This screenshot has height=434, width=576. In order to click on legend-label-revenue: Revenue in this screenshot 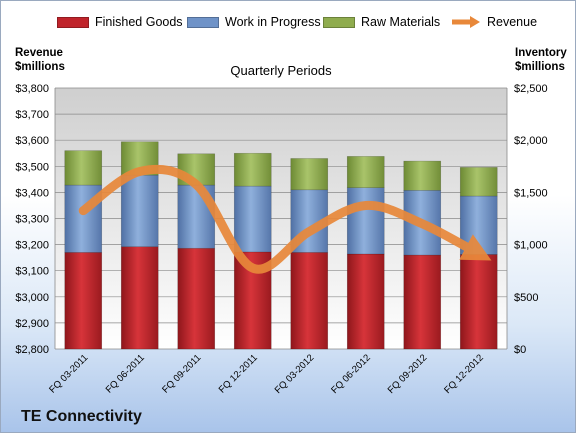, I will do `click(512, 22)`.